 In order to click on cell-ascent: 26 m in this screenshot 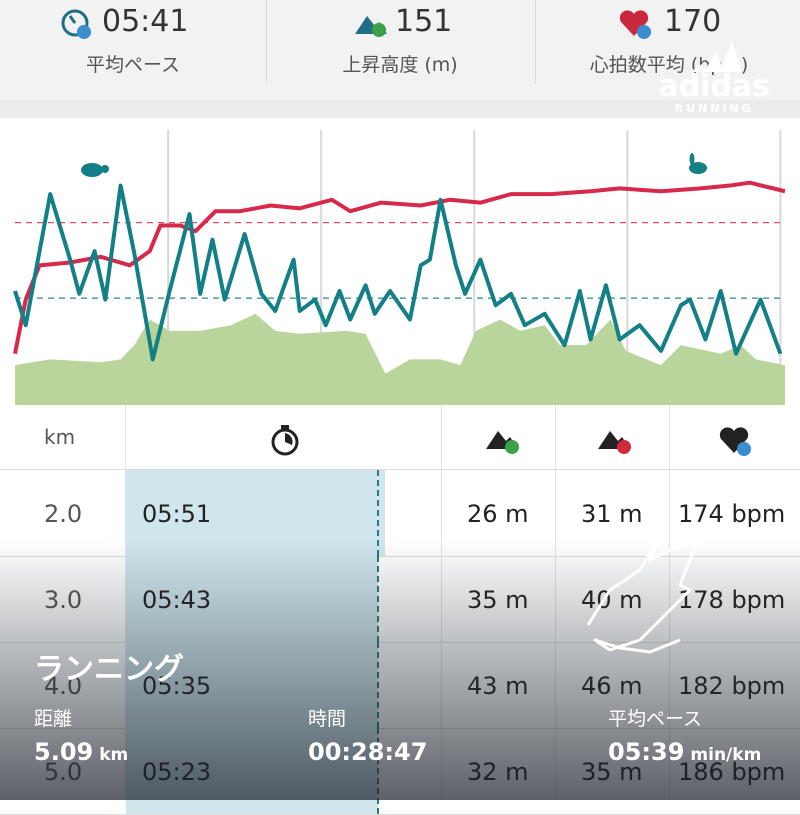, I will do `click(498, 514)`.